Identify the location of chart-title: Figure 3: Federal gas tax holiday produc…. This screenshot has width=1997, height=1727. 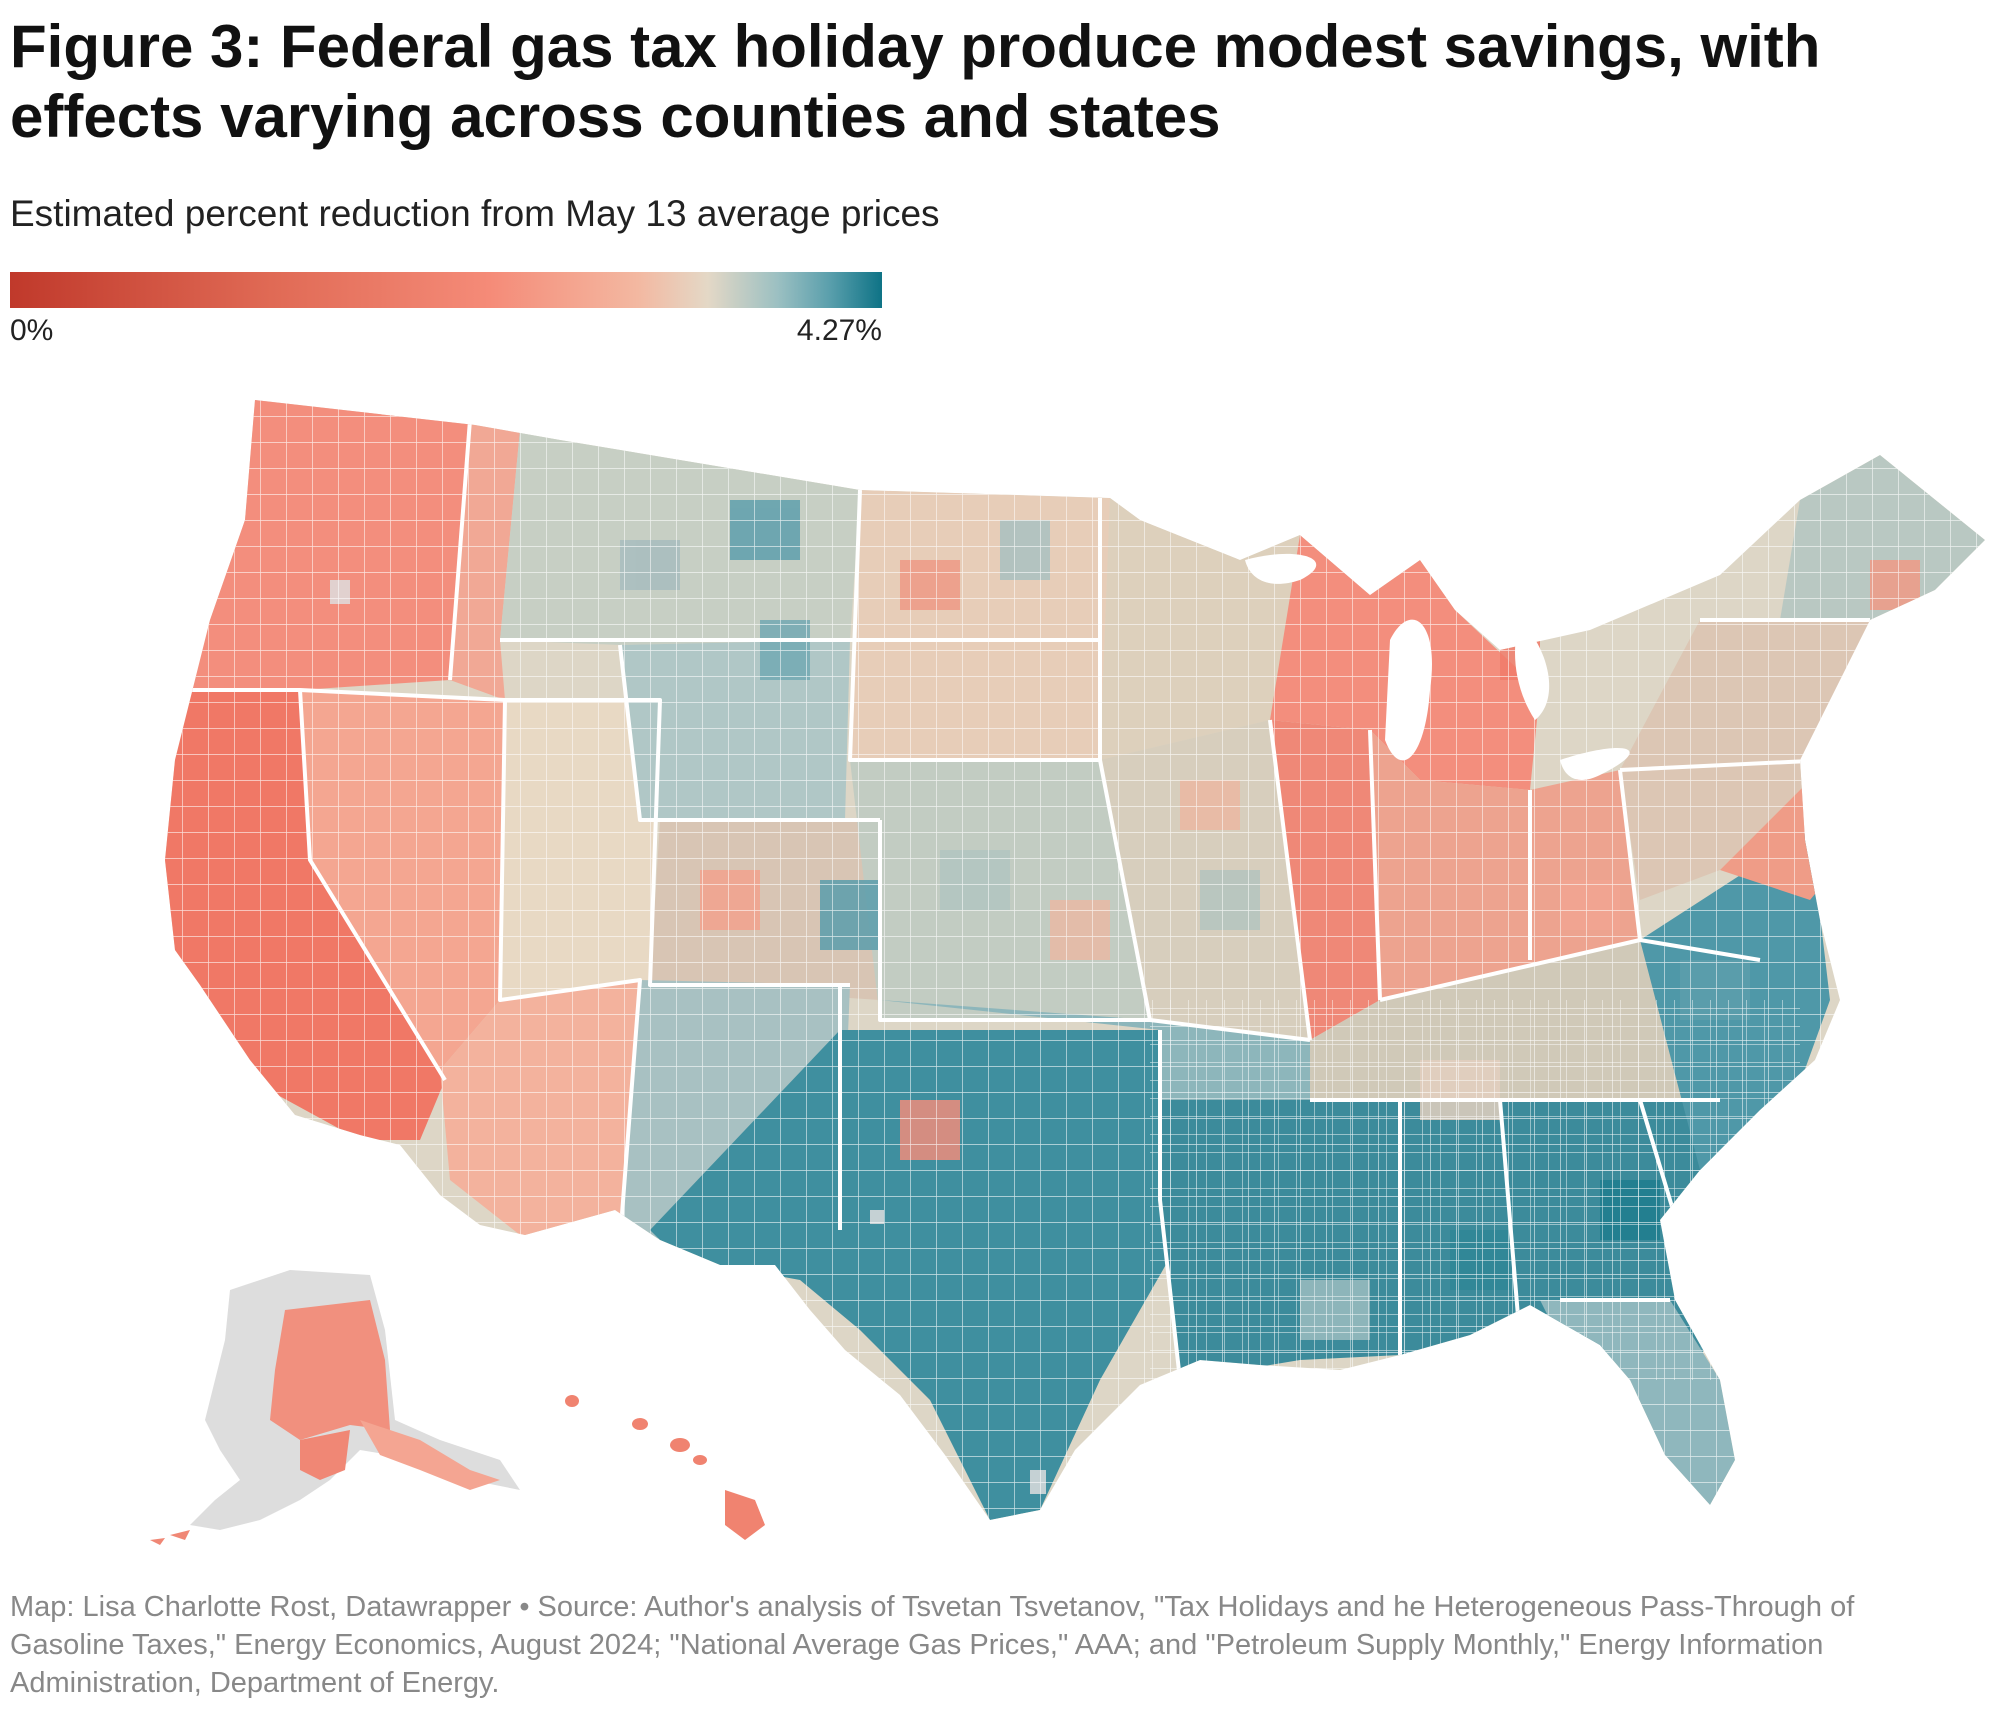
(915, 81).